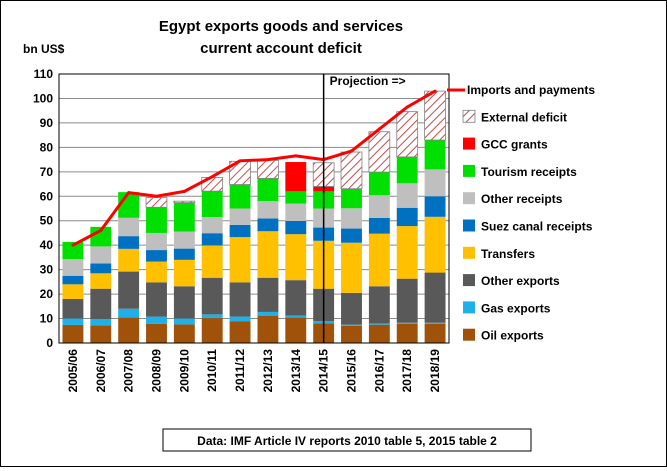  I want to click on y-tick-label: 60, so click(47, 196).